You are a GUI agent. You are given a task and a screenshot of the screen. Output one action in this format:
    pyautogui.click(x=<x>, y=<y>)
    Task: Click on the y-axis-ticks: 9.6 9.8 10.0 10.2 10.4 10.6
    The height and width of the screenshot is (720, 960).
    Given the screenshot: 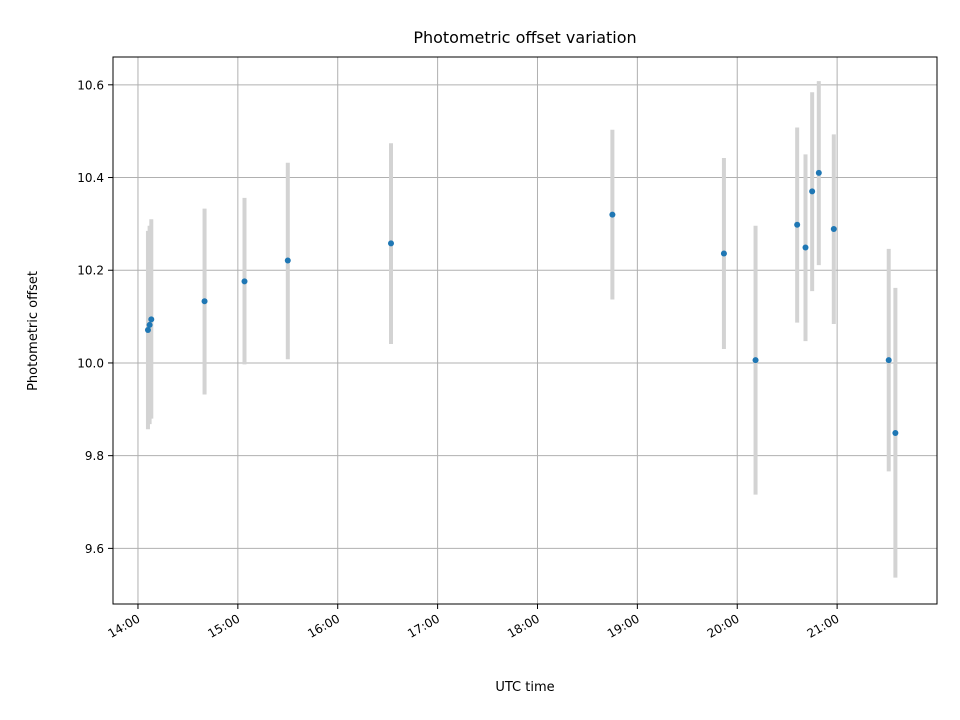 What is the action you would take?
    pyautogui.click(x=95, y=317)
    